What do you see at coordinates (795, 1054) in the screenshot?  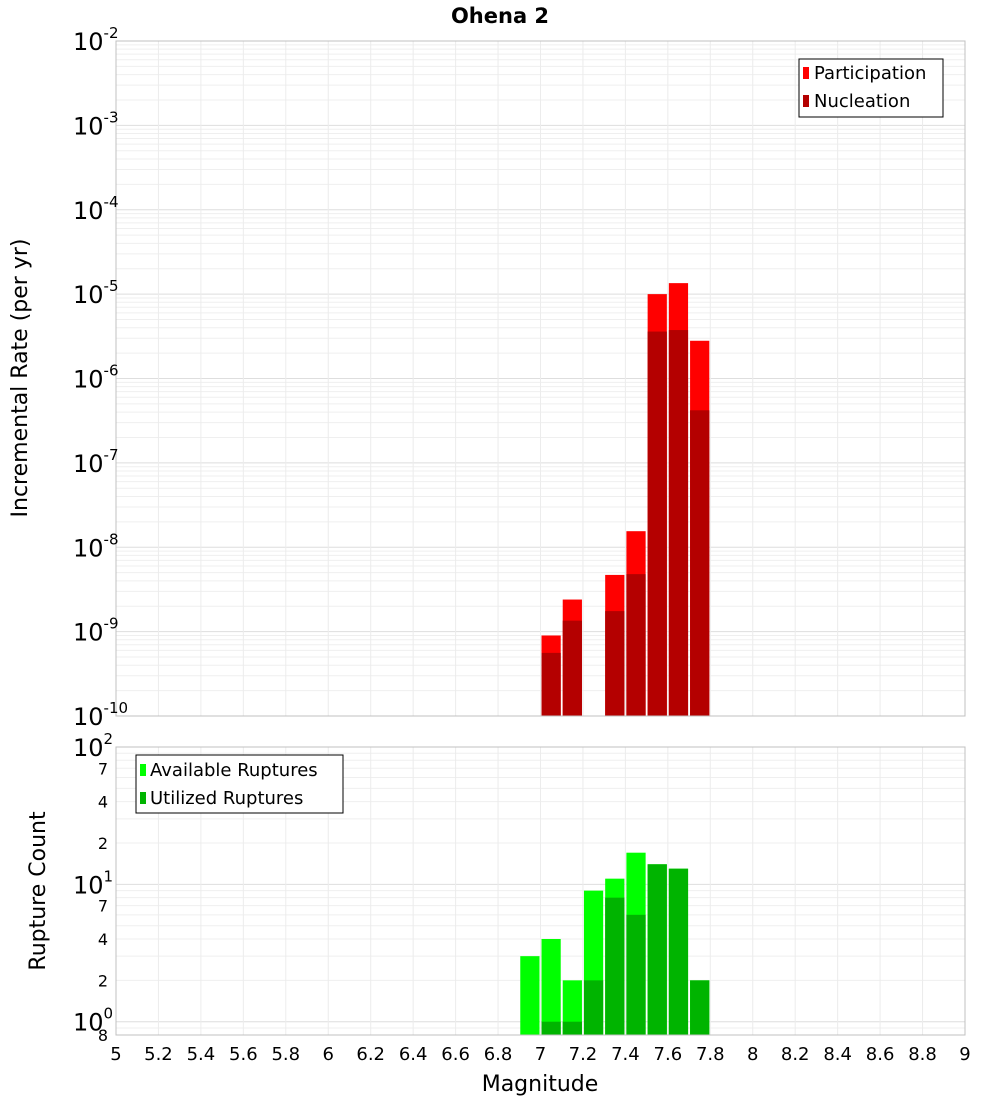 I see `x-tick-label: 8.2` at bounding box center [795, 1054].